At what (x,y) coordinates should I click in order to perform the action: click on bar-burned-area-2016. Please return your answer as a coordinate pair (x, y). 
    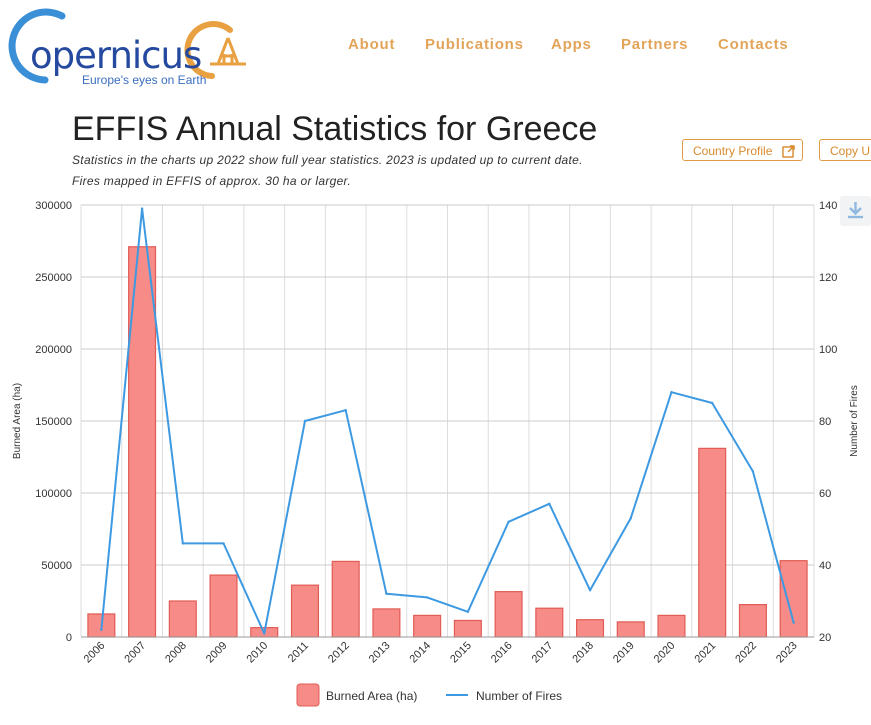
    Looking at the image, I should click on (508, 614).